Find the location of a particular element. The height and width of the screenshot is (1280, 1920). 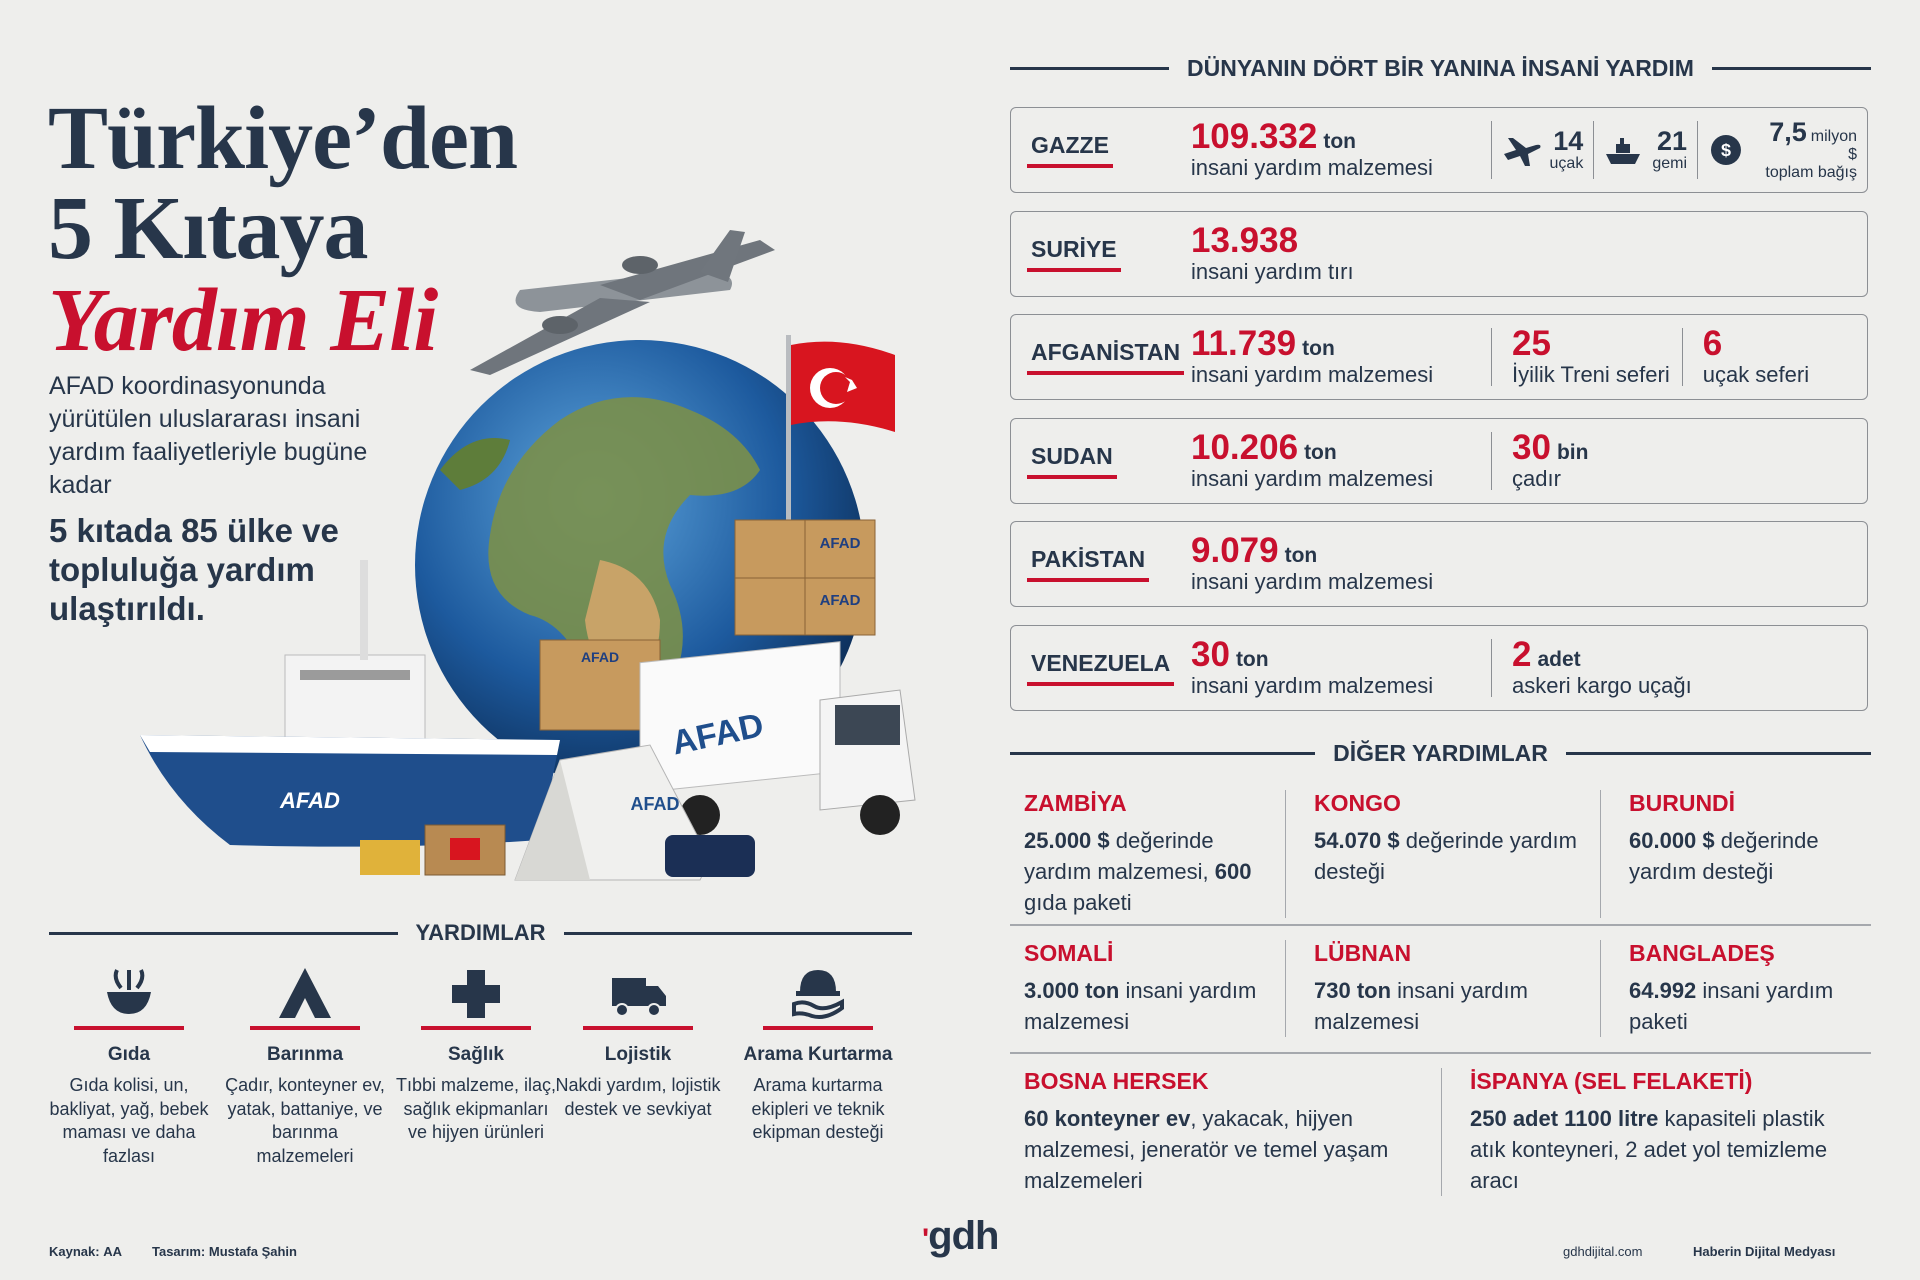

accent-bar is located at coordinates (129, 1028).